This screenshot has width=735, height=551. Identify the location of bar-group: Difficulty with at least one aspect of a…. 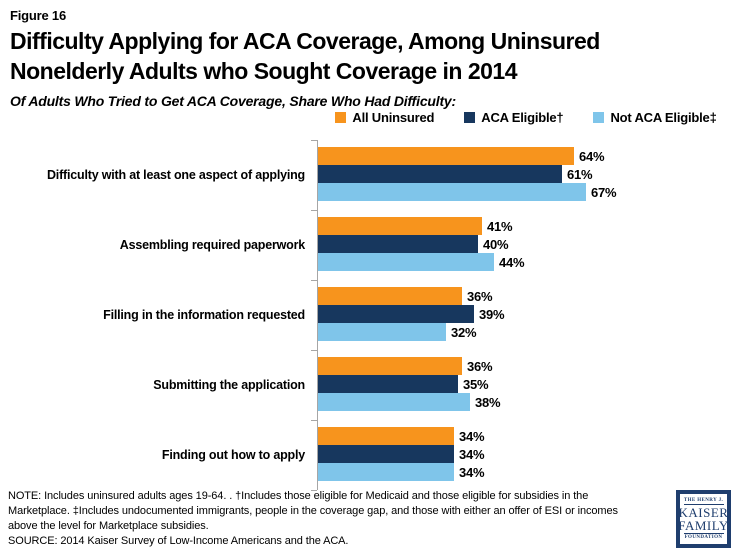
(367, 175).